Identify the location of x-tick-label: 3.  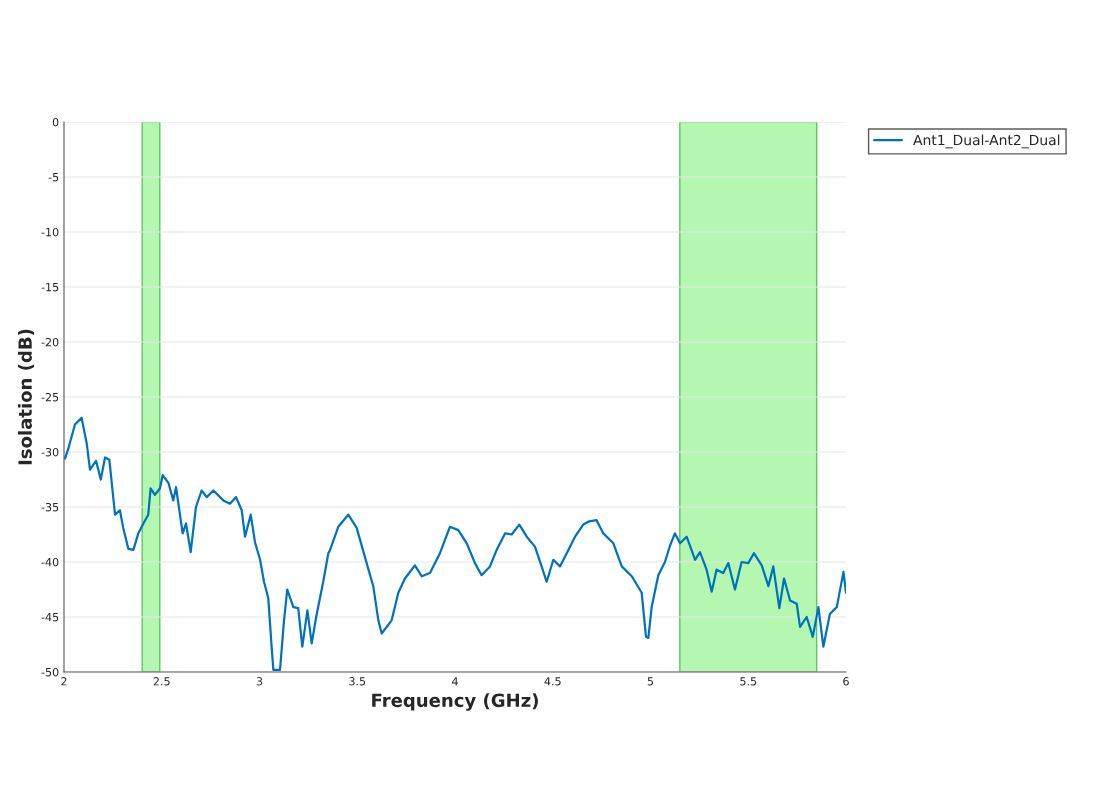
(259, 681).